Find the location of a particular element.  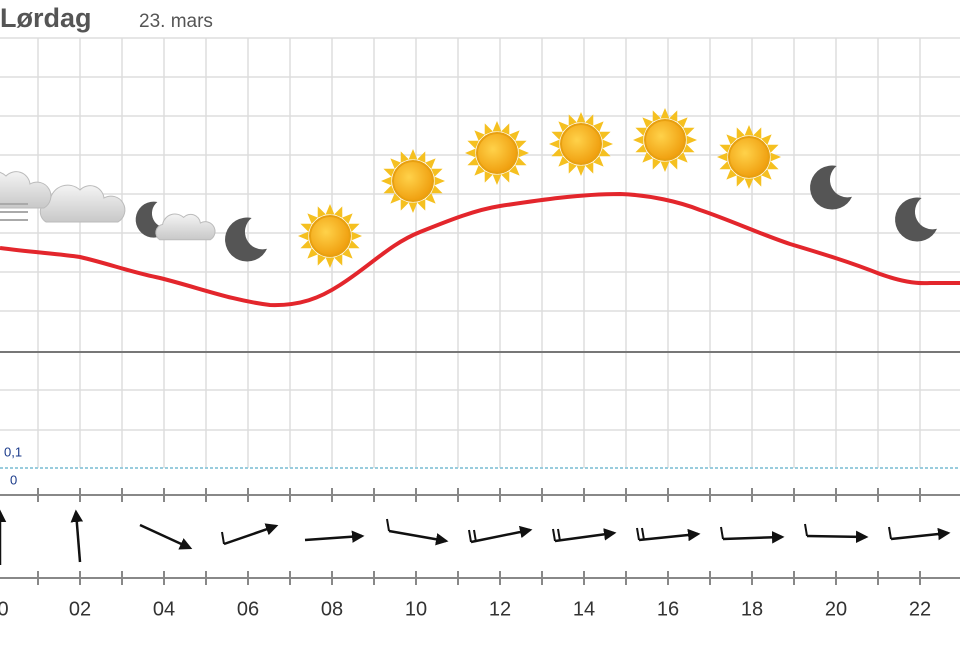

date: 23. mars is located at coordinates (176, 21).